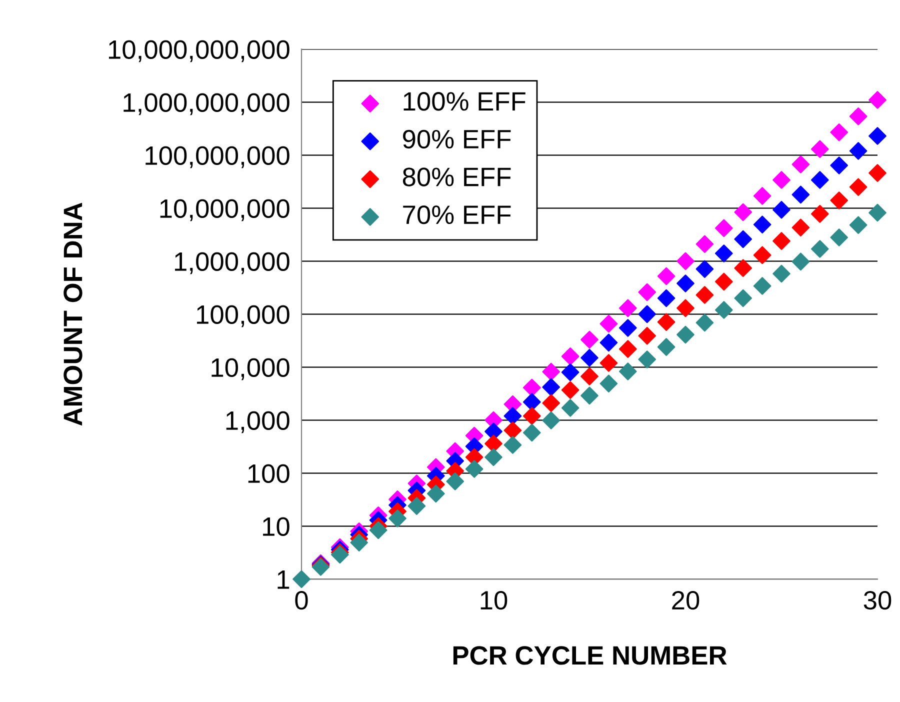 Image resolution: width=900 pixels, height=702 pixels. Describe the element at coordinates (457, 214) in the screenshot. I see `legend-label: 70% EFF` at that location.